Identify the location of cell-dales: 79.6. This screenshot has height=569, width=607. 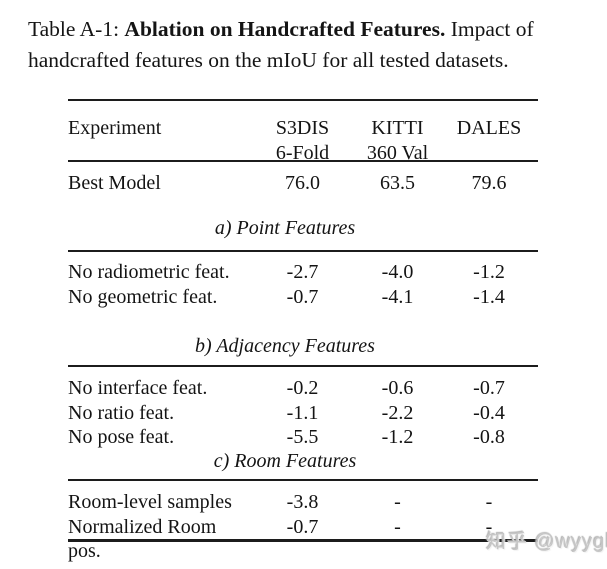
(489, 183).